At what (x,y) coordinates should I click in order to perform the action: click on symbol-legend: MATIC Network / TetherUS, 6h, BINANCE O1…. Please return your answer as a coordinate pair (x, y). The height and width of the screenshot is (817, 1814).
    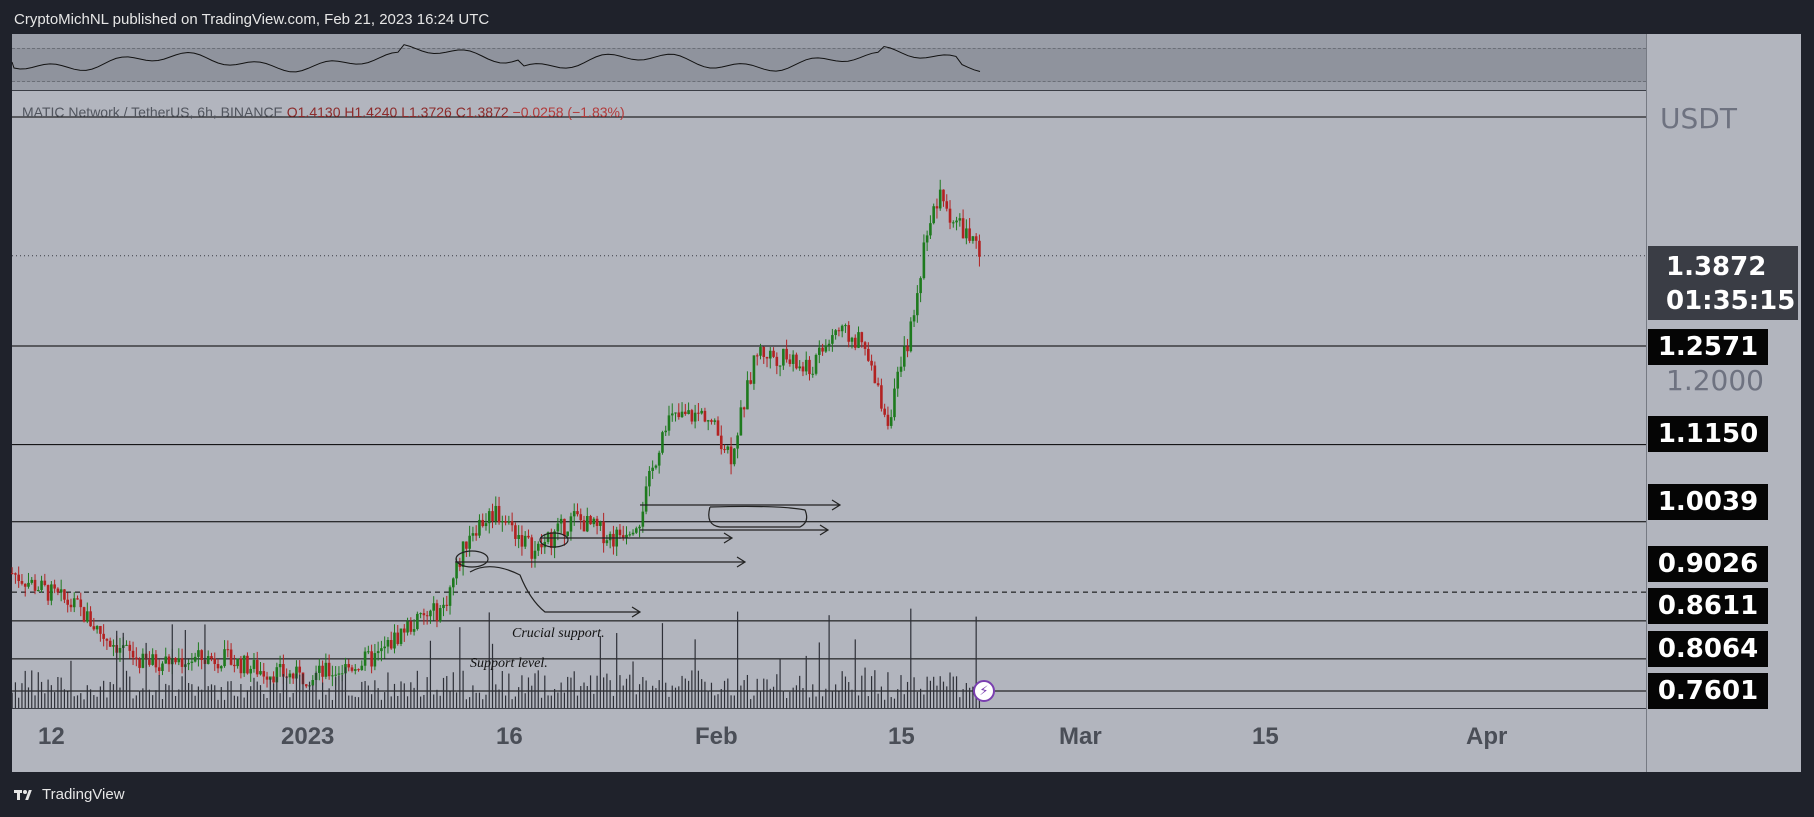
    Looking at the image, I should click on (323, 112).